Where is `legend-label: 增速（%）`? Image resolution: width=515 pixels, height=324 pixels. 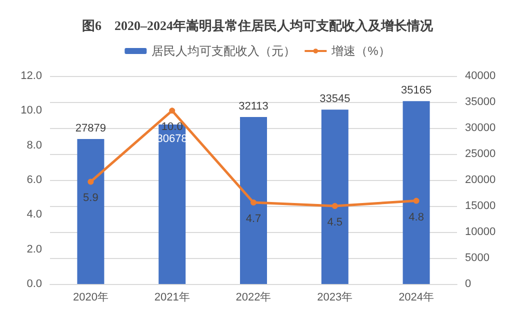
legend-label: 增速（%） is located at coordinates (360, 51).